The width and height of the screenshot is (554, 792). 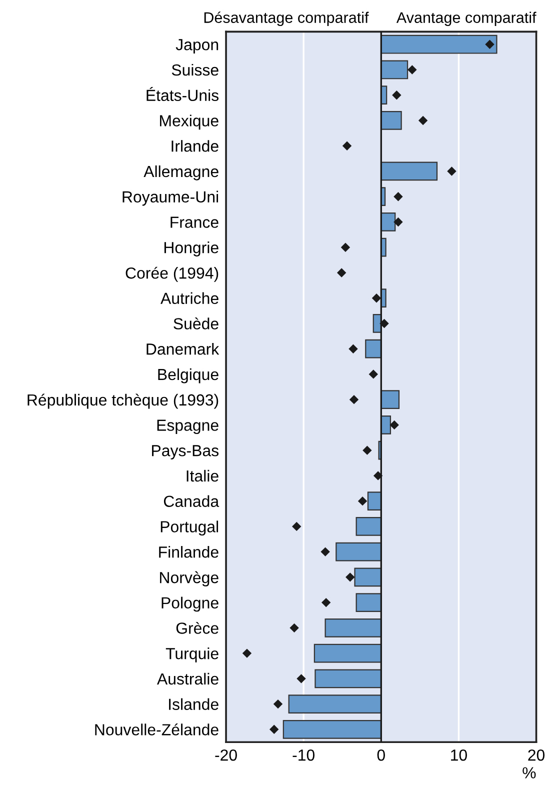 I want to click on y-tick-label: Suisse, so click(x=195, y=70).